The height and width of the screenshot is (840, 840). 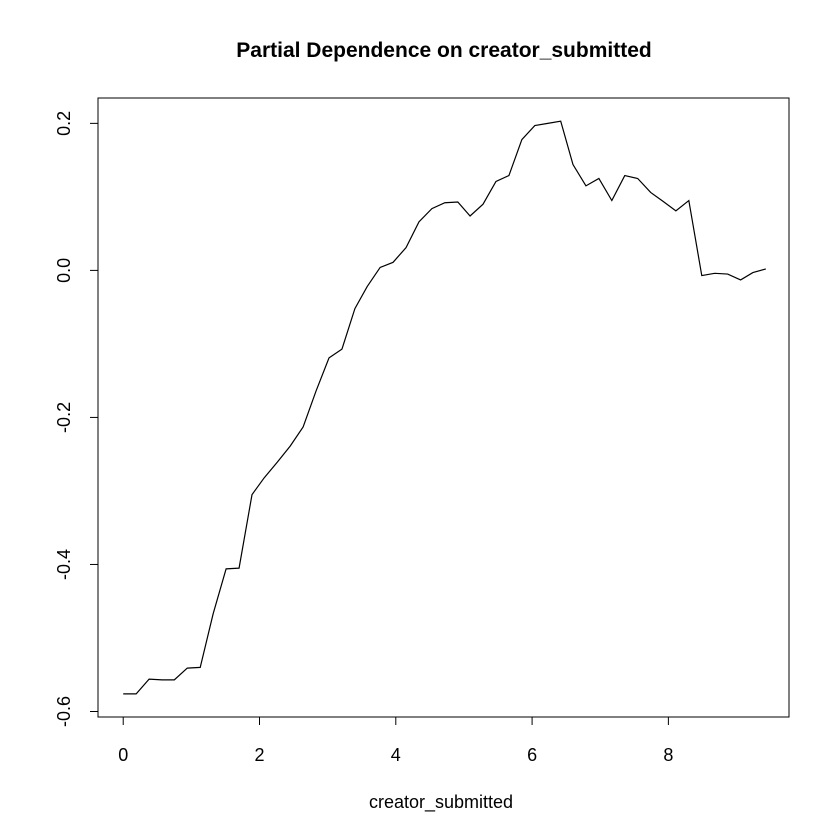 I want to click on x-tick-label: 6, so click(x=532, y=755).